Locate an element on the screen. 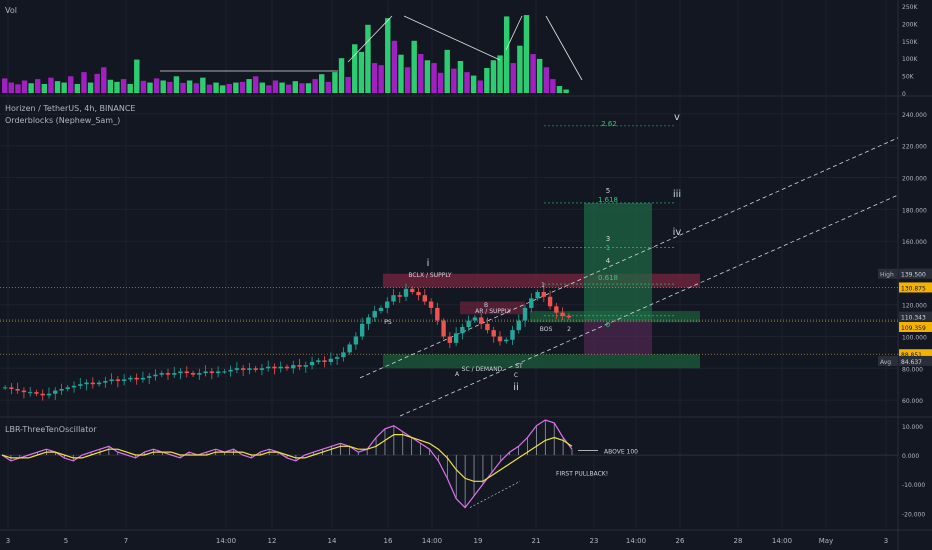  price-label-value: 88.851 is located at coordinates (911, 355).